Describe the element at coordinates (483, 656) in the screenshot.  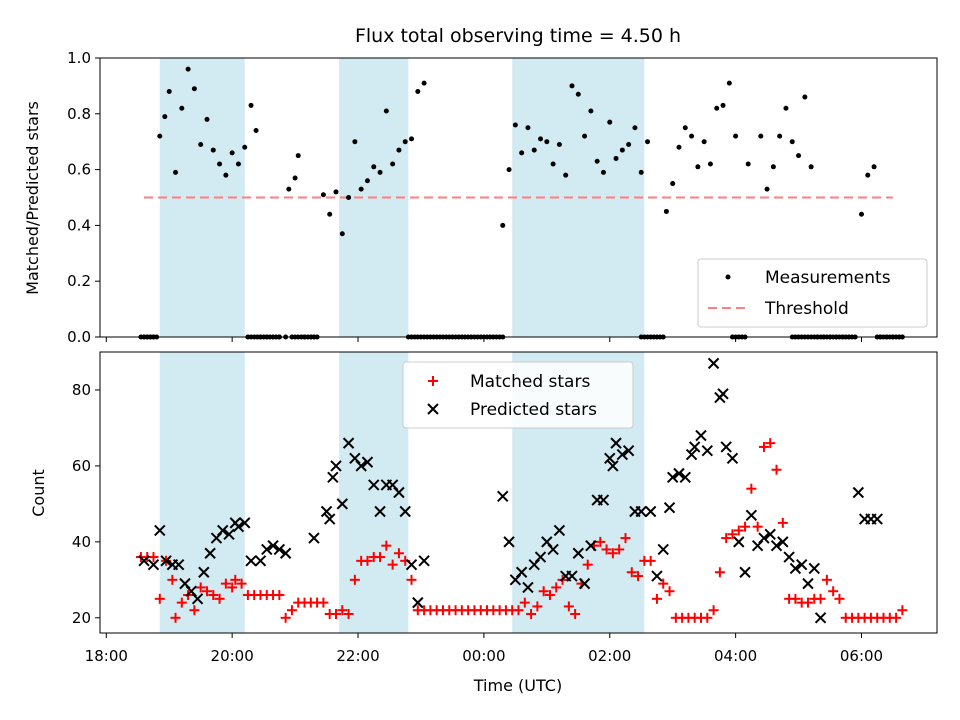
I see `x-tick-label: 00:00` at that location.